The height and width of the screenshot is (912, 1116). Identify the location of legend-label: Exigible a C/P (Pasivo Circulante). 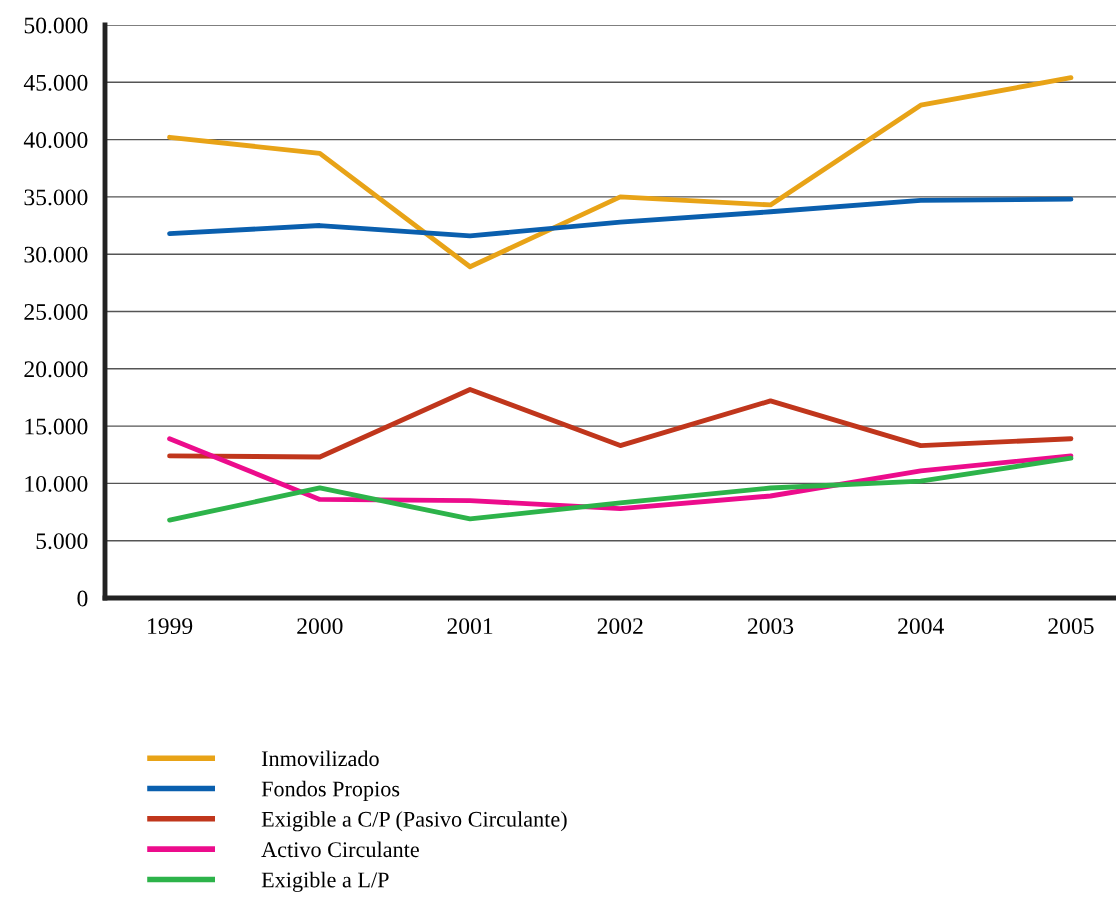
(414, 821).